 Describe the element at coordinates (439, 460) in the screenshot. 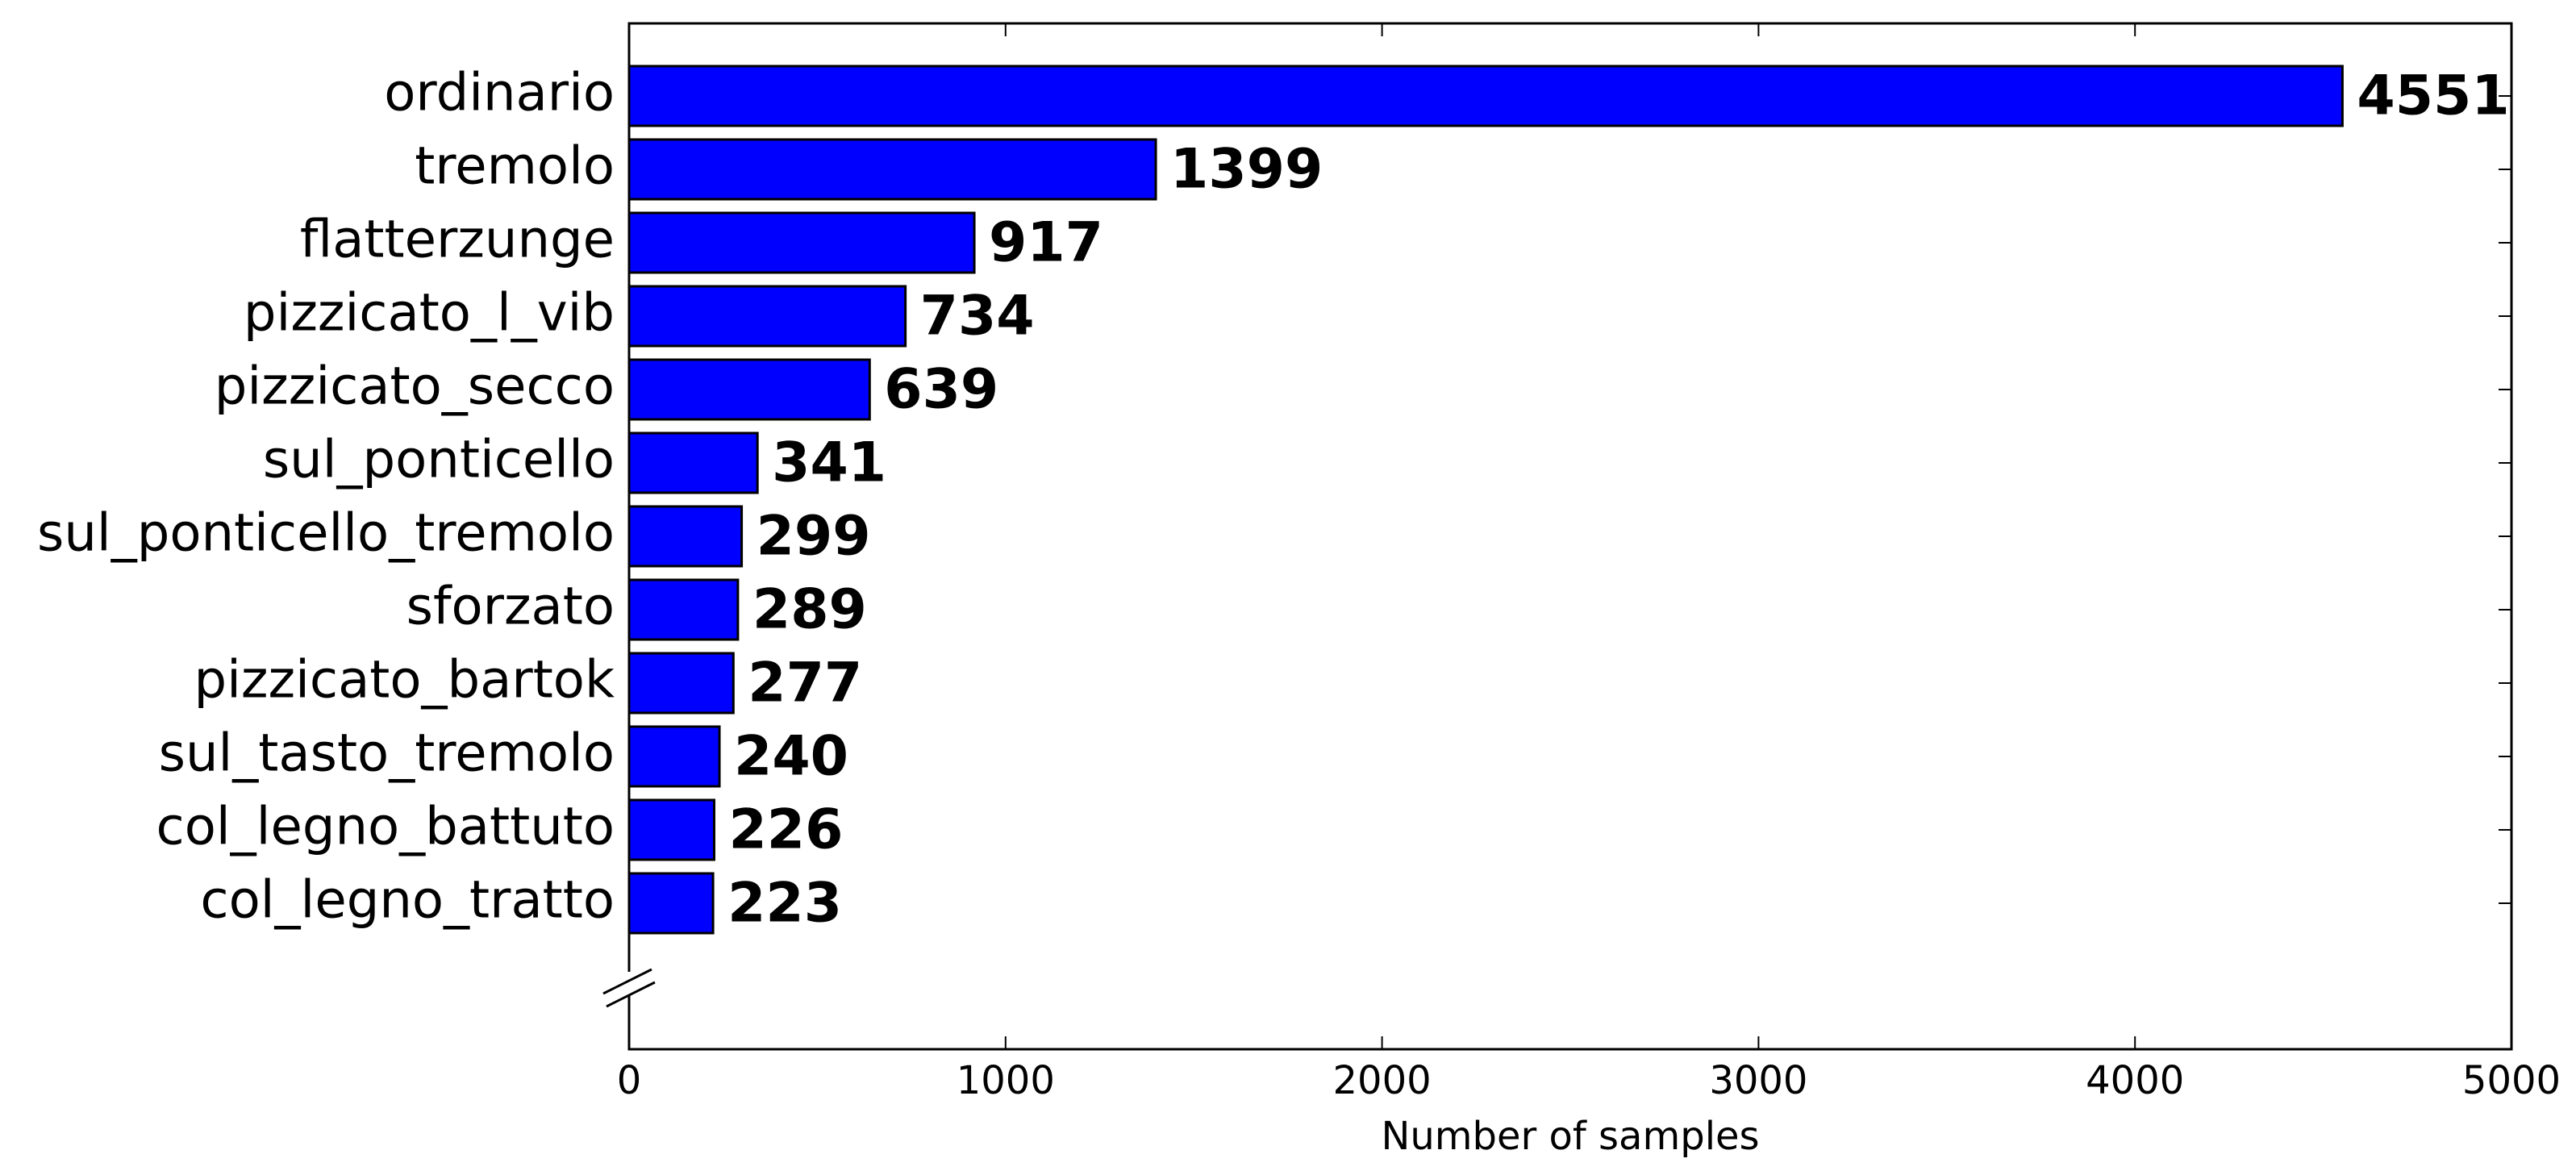

I see `y-tick-label: sul_ponticello` at that location.